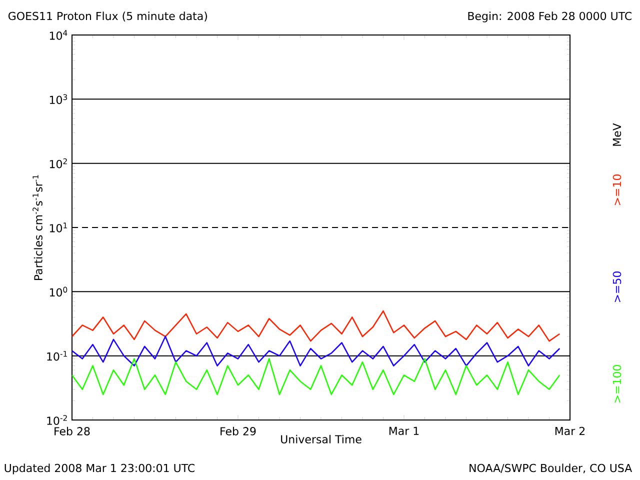 This screenshot has width=640, height=480. Describe the element at coordinates (617, 134) in the screenshot. I see `legend-title: MeV` at that location.